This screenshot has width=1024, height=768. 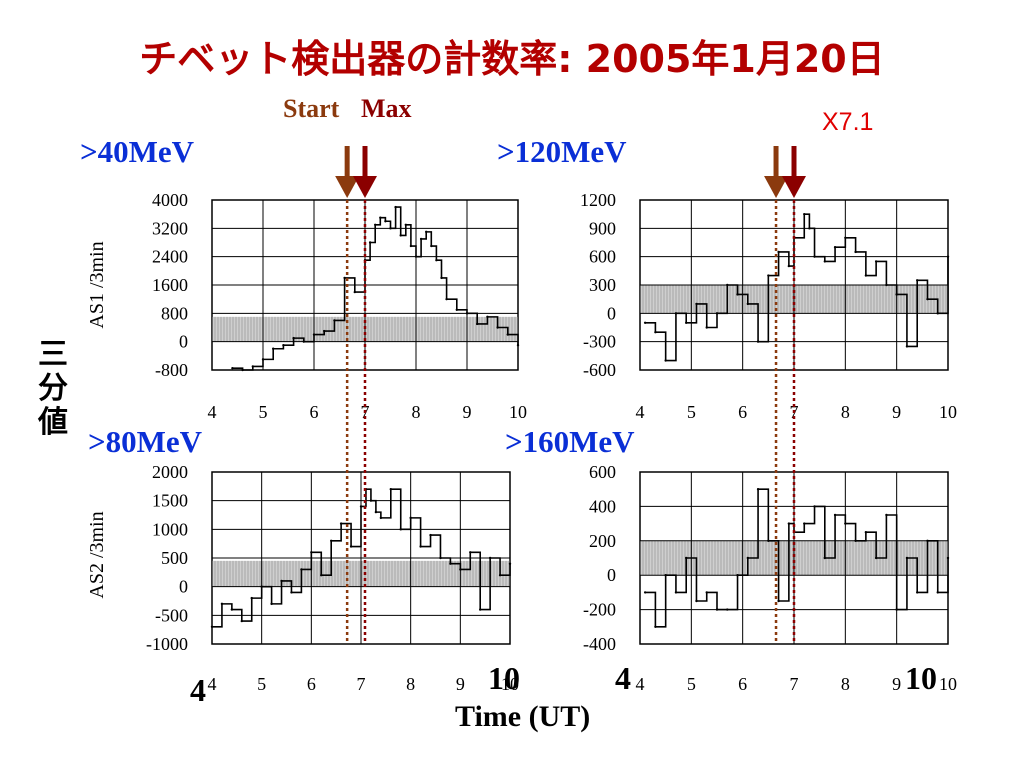 What do you see at coordinates (171, 615) in the screenshot?
I see `y-tick-label: -500` at bounding box center [171, 615].